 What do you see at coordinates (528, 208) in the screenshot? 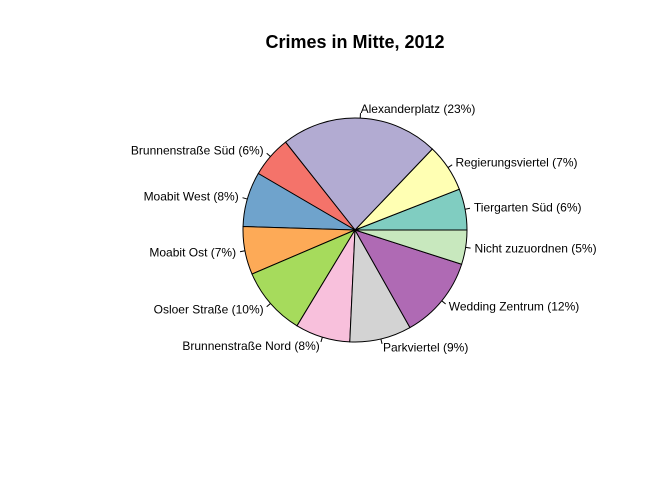
I see `pie-label-0: Tiergarten Süd (6%)` at bounding box center [528, 208].